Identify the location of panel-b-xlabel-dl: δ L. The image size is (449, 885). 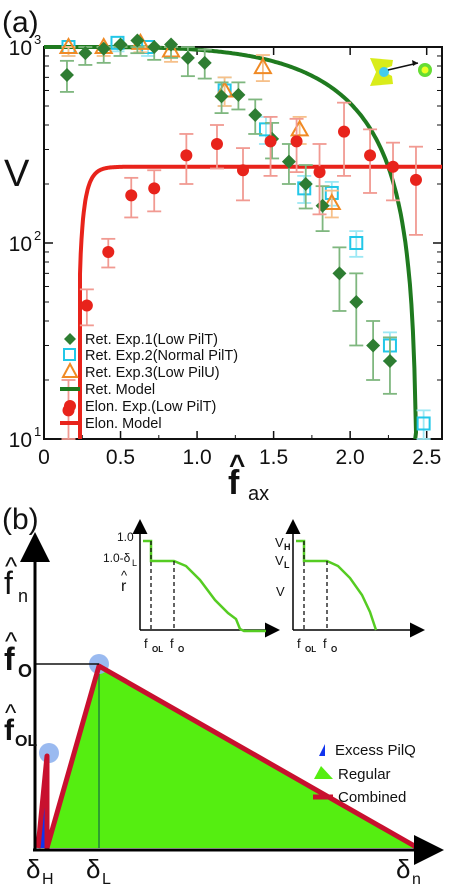
(98, 869).